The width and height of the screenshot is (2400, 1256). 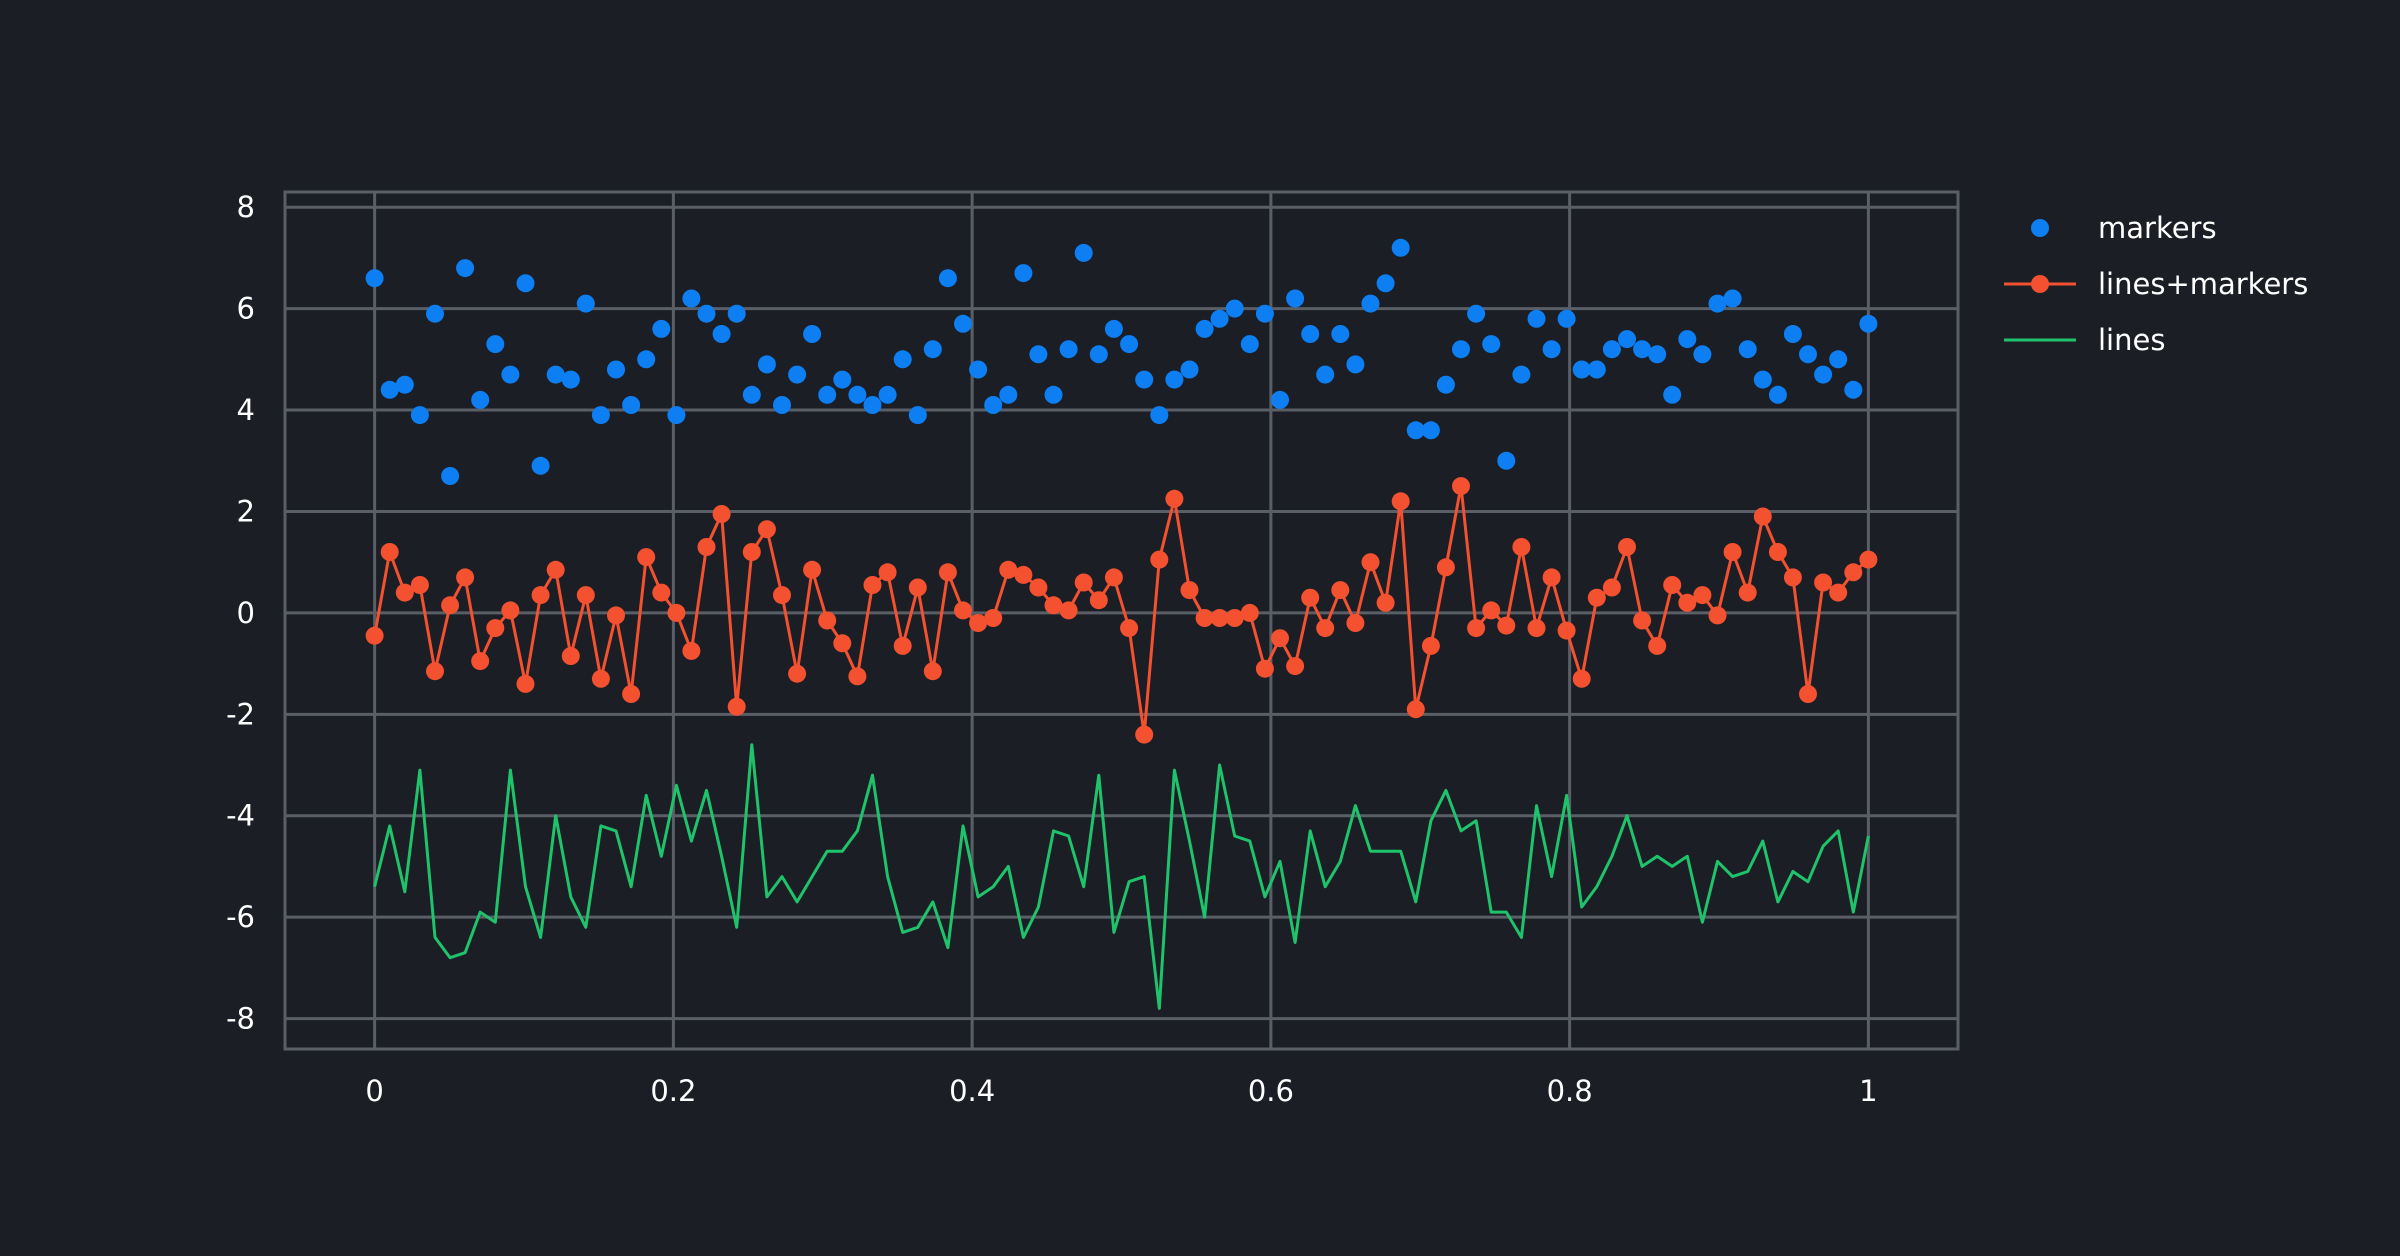 I want to click on series-lines-markers, so click(x=1121, y=610).